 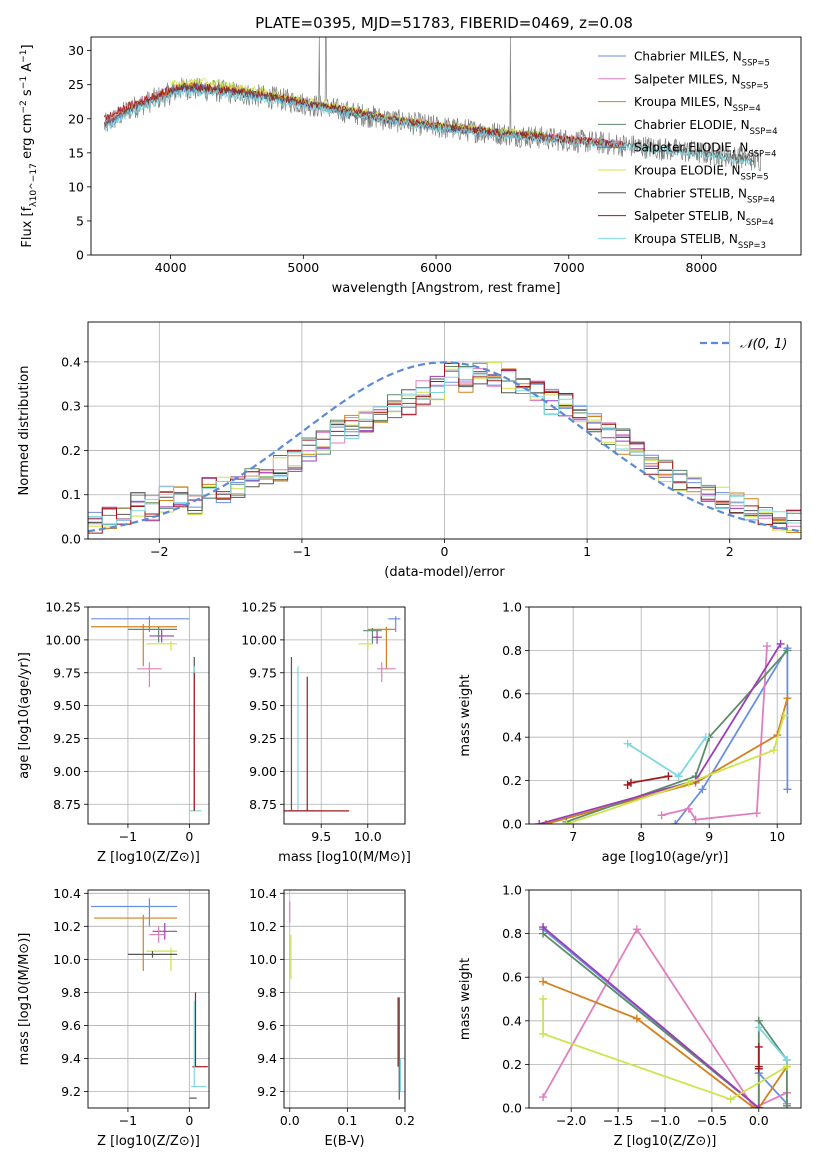 I want to click on x-tick-label: 9, so click(x=709, y=836).